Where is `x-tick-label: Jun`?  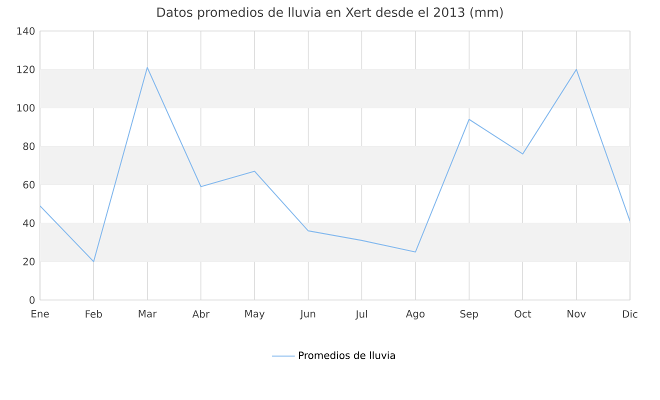 x-tick-label: Jun is located at coordinates (308, 315).